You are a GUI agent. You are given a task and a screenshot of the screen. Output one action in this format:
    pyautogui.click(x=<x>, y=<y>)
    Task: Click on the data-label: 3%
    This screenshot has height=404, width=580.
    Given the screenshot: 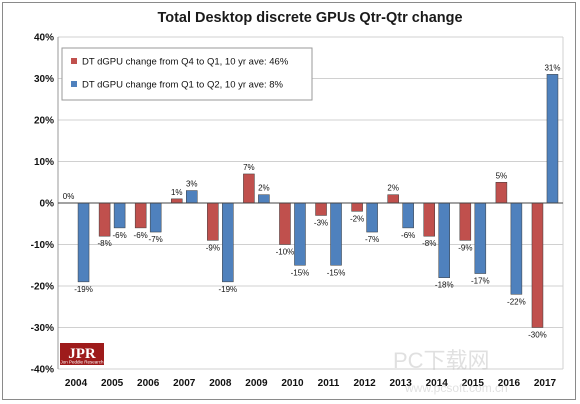 What is the action you would take?
    pyautogui.click(x=192, y=184)
    